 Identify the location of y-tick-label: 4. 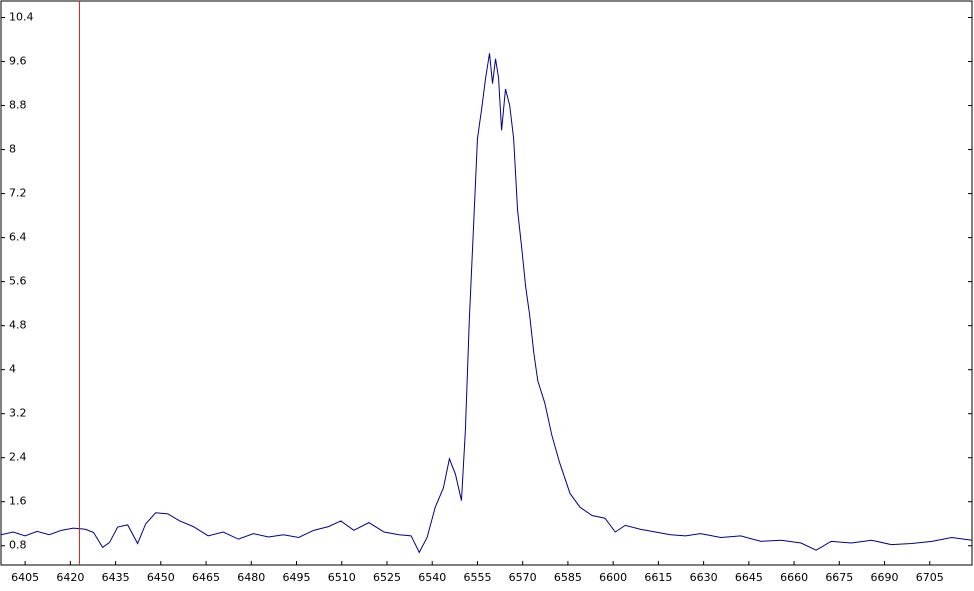
(12, 369).